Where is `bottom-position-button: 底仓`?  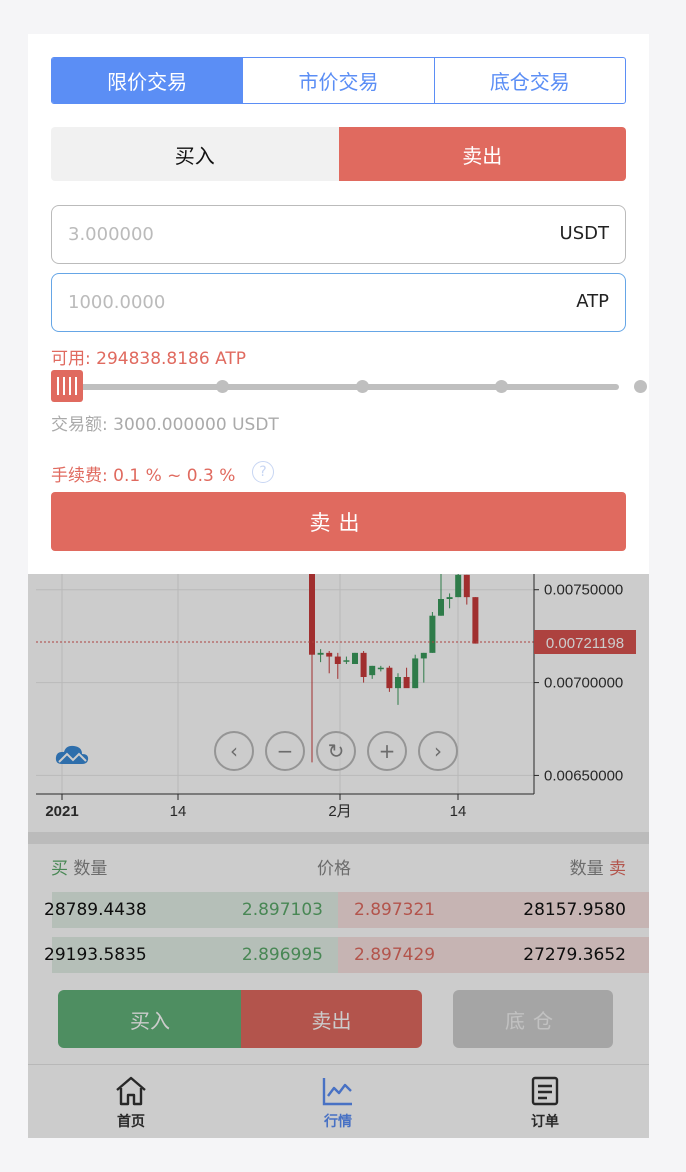 bottom-position-button: 底仓 is located at coordinates (533, 1019).